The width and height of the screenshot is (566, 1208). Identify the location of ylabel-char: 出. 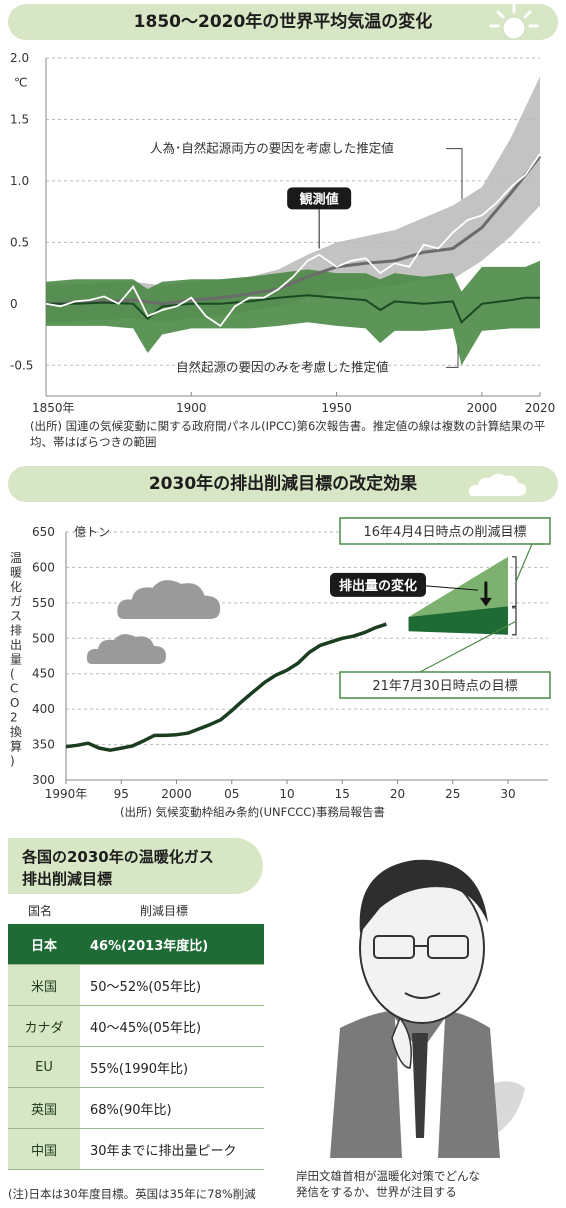
(16, 645).